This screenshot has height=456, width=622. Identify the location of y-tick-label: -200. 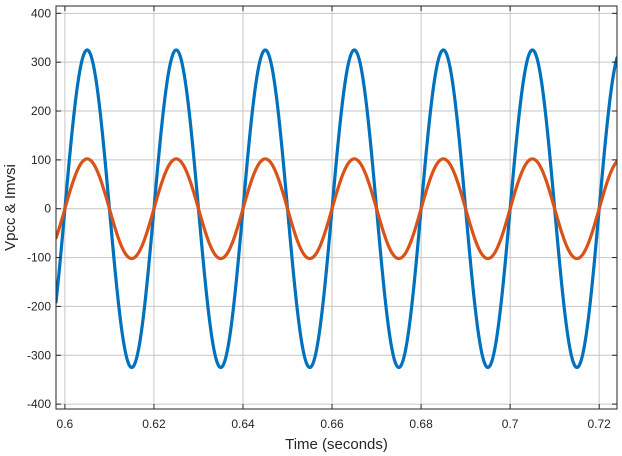
(39, 306).